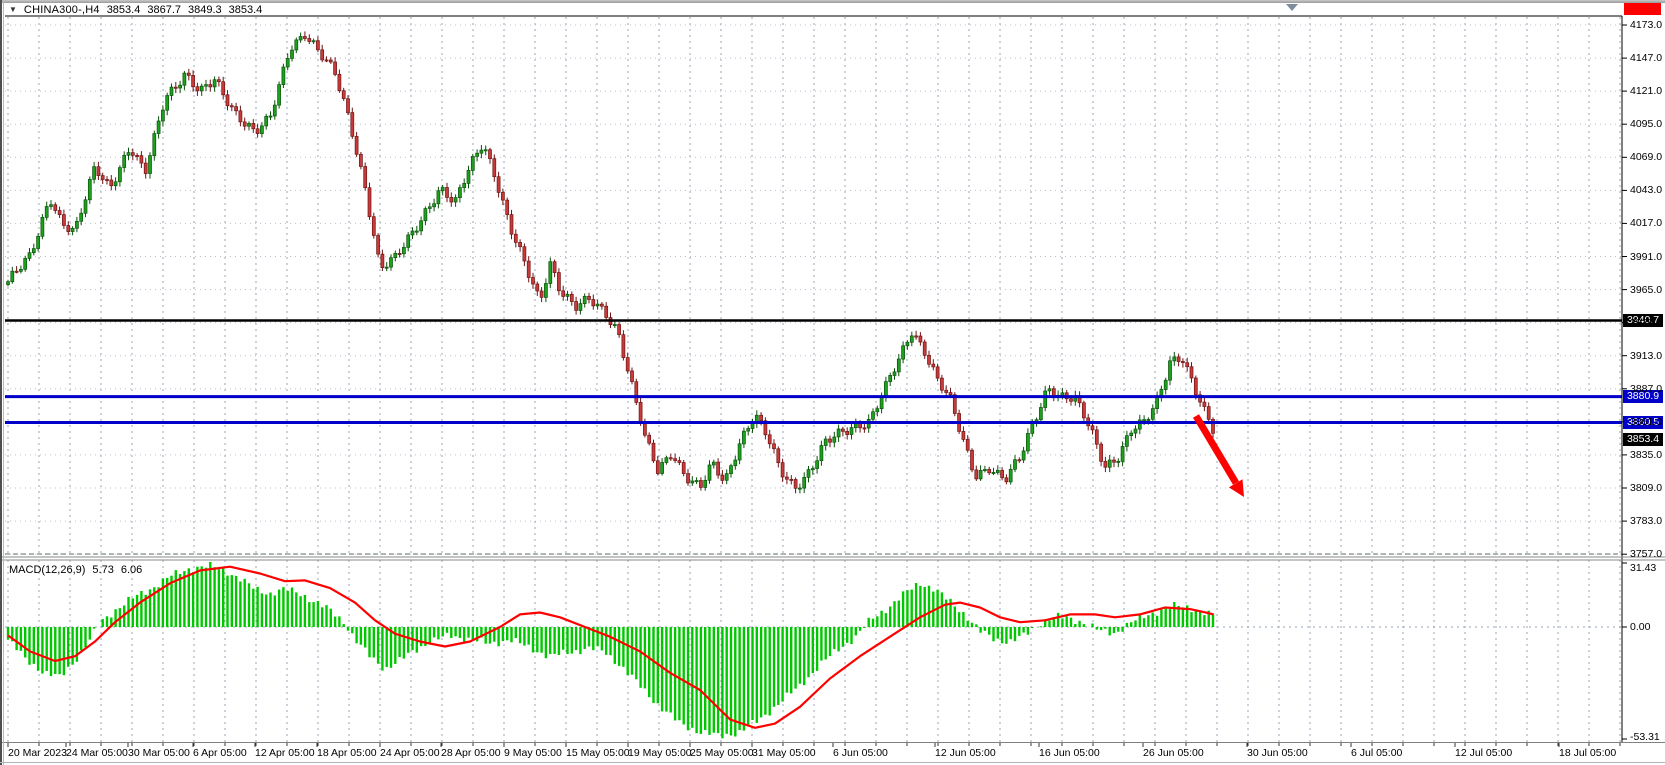 The height and width of the screenshot is (765, 1665). What do you see at coordinates (159, 753) in the screenshot?
I see `time-tick-label: 30 Mar 05:00` at bounding box center [159, 753].